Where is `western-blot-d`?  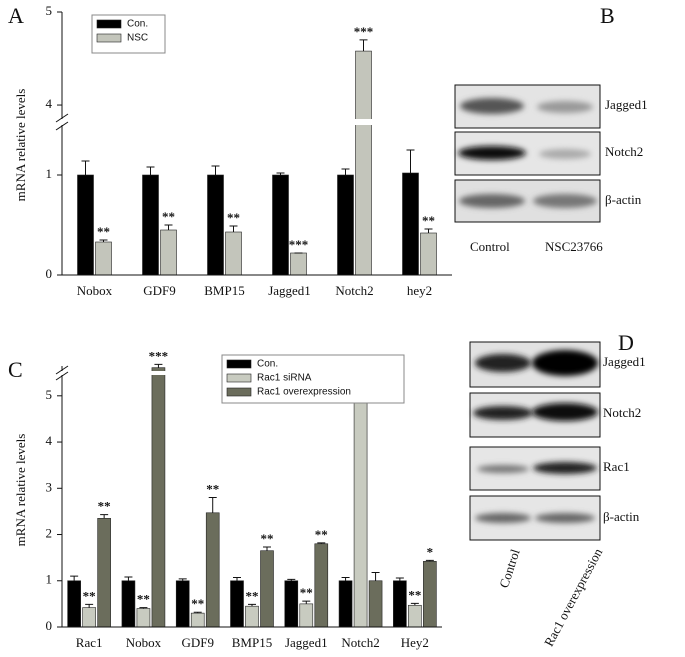 western-blot-d is located at coordinates (535, 441).